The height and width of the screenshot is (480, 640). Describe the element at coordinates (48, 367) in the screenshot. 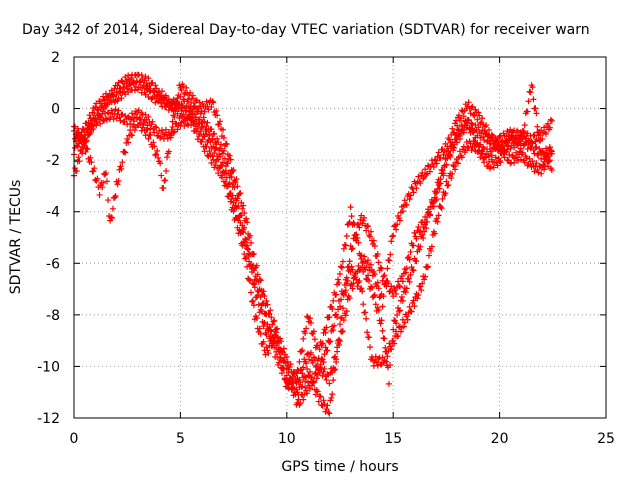

I see `y-tick-label: -10` at that location.